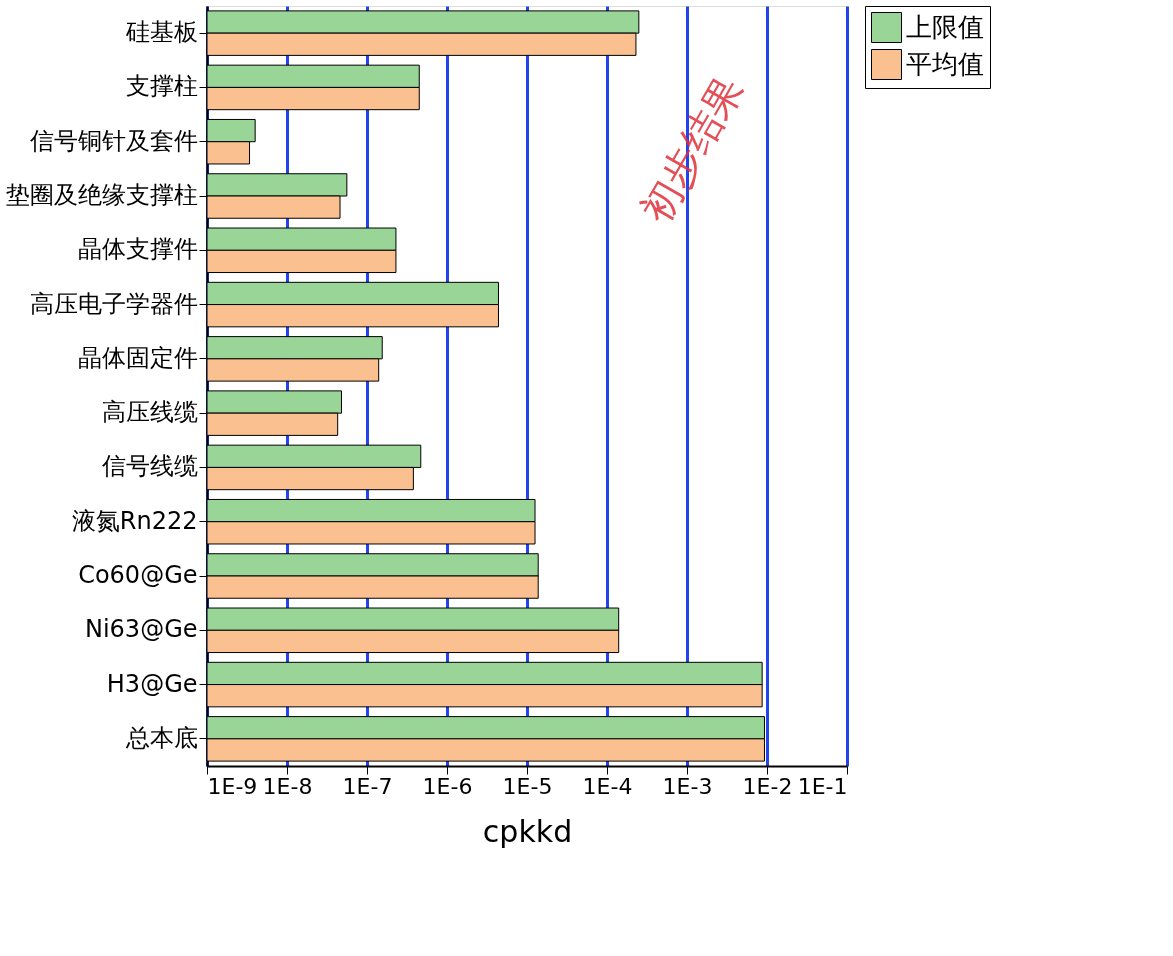 The image size is (1173, 956). I want to click on x-tick-label: 1E-8, so click(287, 786).